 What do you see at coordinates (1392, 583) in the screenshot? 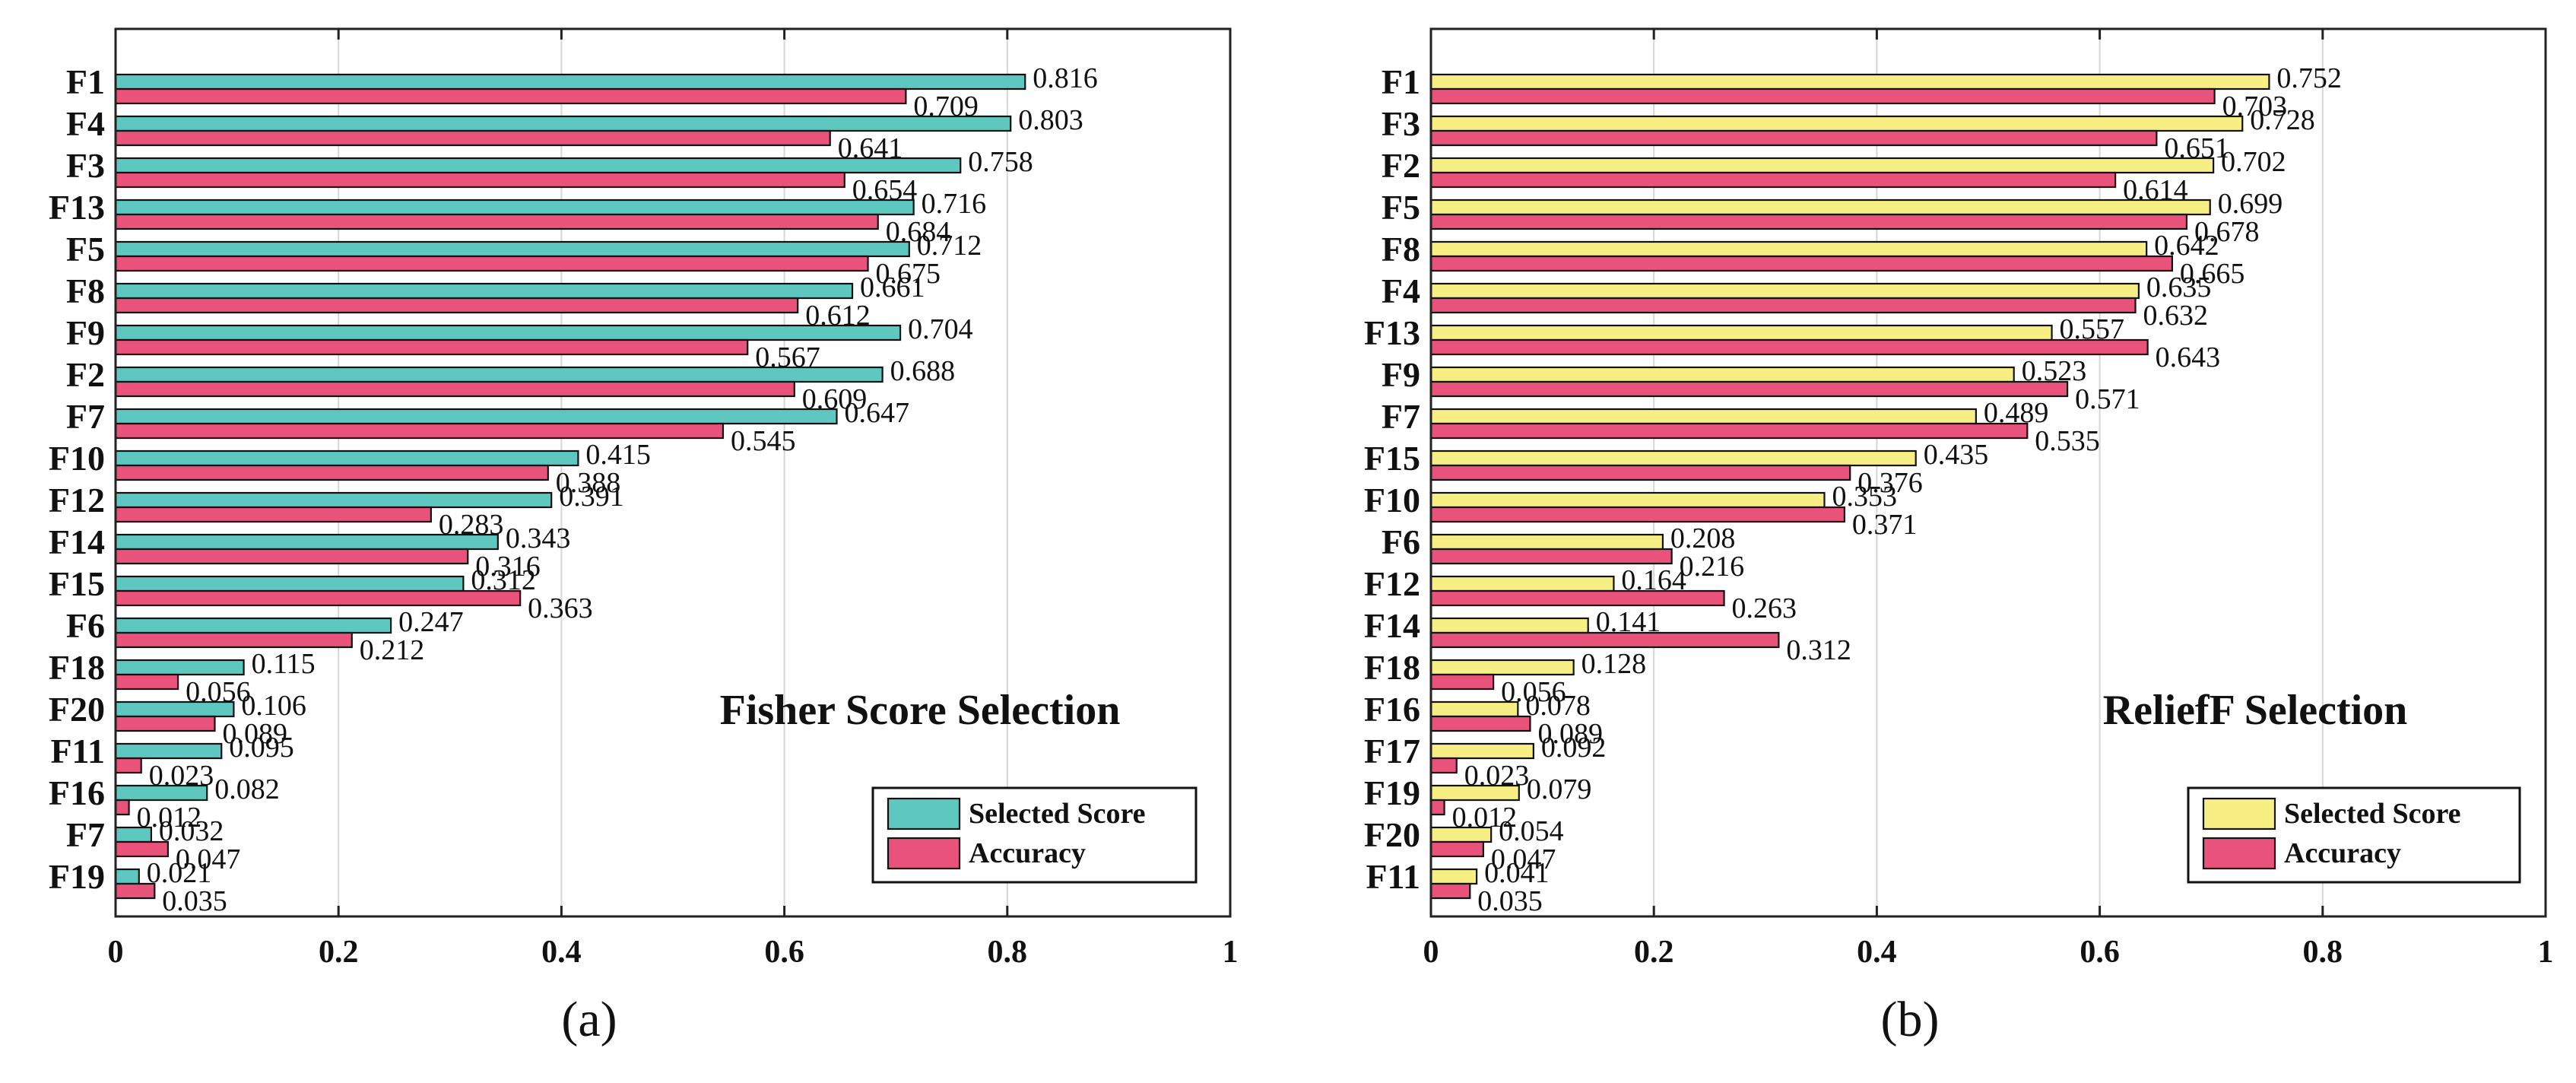
I see `category-label: F12` at bounding box center [1392, 583].